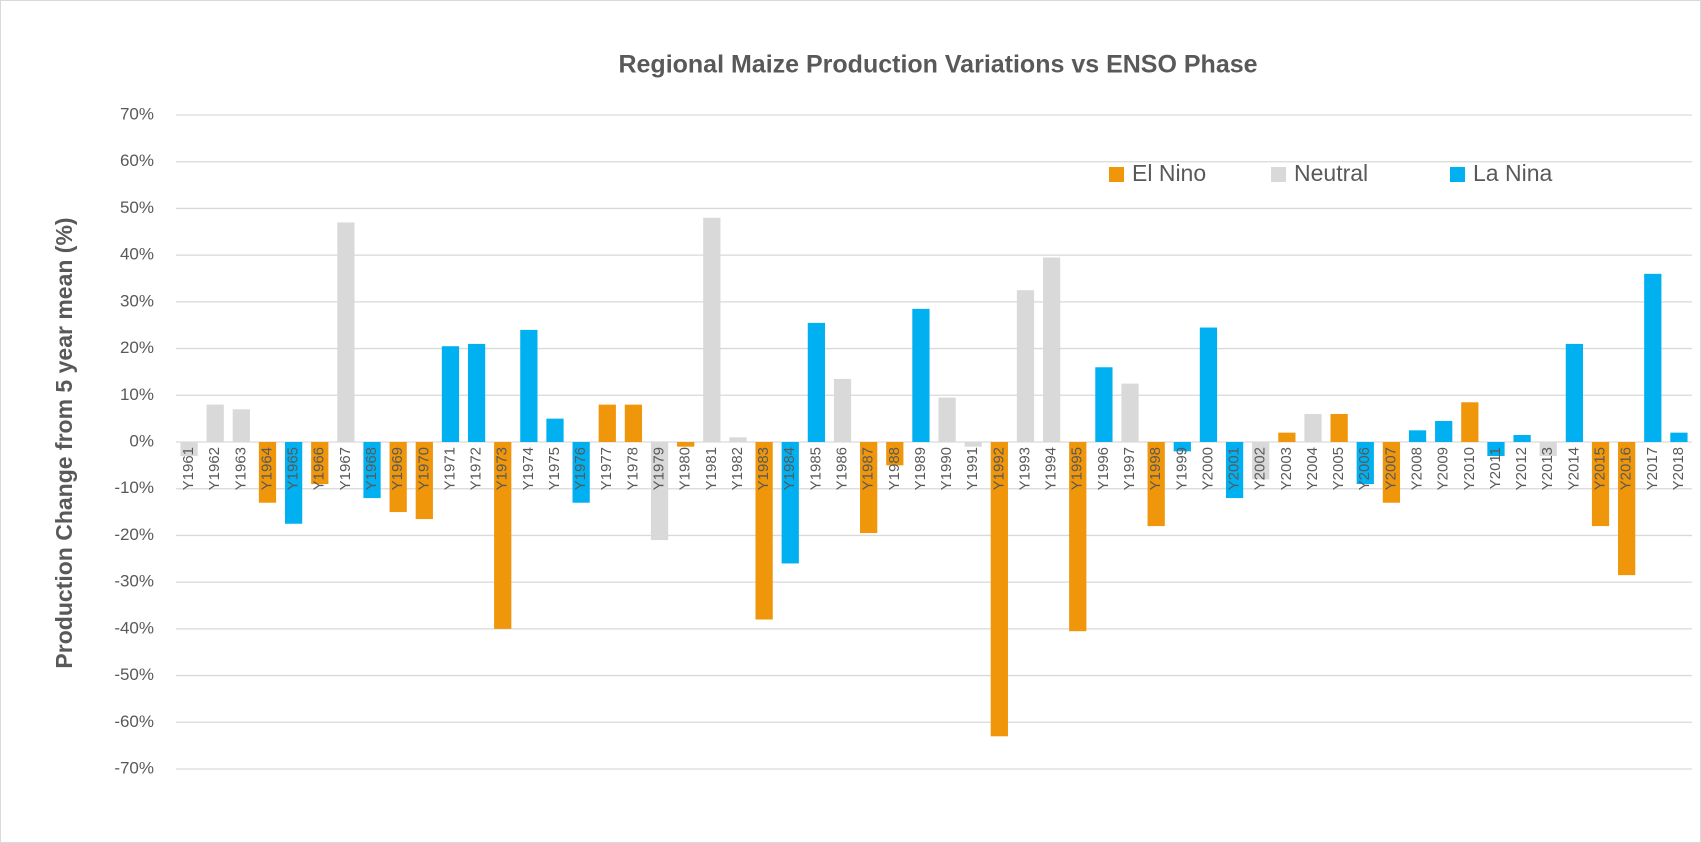  What do you see at coordinates (1155, 468) in the screenshot?
I see `x-tick-label: Y1998` at bounding box center [1155, 468].